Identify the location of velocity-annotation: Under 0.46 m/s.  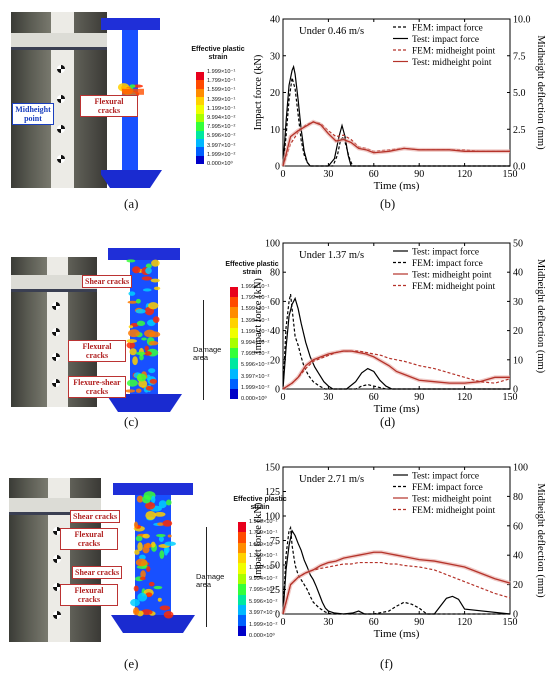
(331, 31).